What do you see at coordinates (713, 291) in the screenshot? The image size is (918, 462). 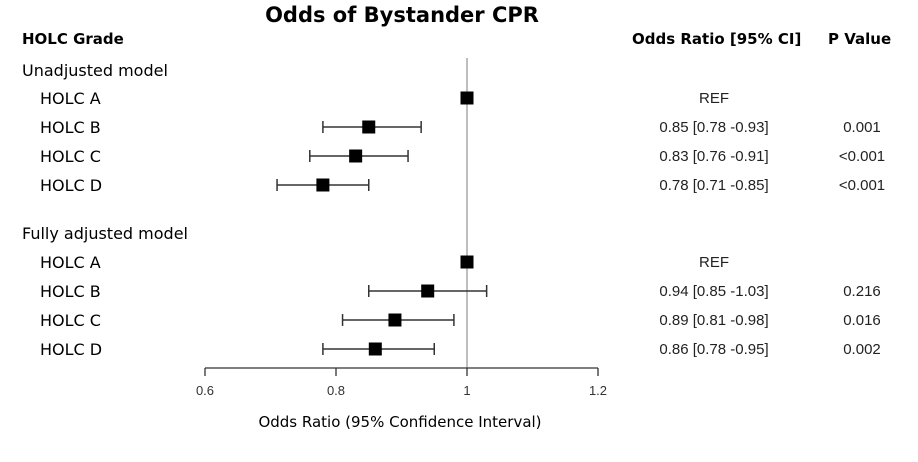 I see `ci-text: 0.94 [0.85 -1.03]` at bounding box center [713, 291].